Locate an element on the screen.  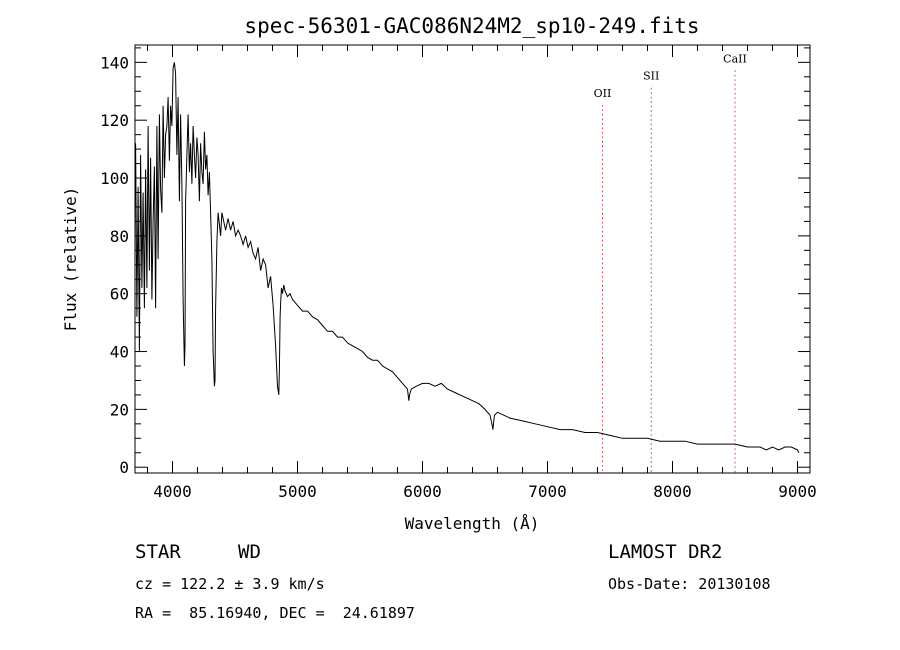
object-subclass: WD is located at coordinates (249, 552).